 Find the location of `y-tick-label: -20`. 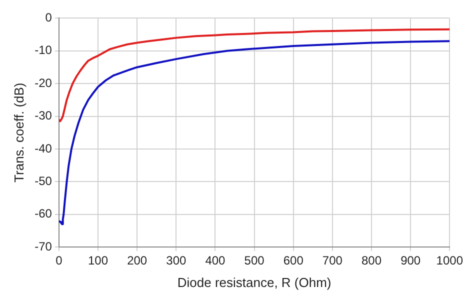

y-tick-label: -20 is located at coordinates (43, 83).